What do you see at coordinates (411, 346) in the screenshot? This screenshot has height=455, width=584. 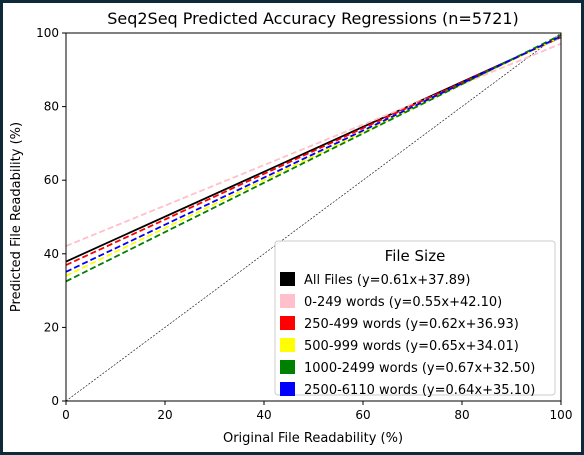 I see `legend-entry-label: 500-999 words (y=0.65x+34.01)` at bounding box center [411, 346].